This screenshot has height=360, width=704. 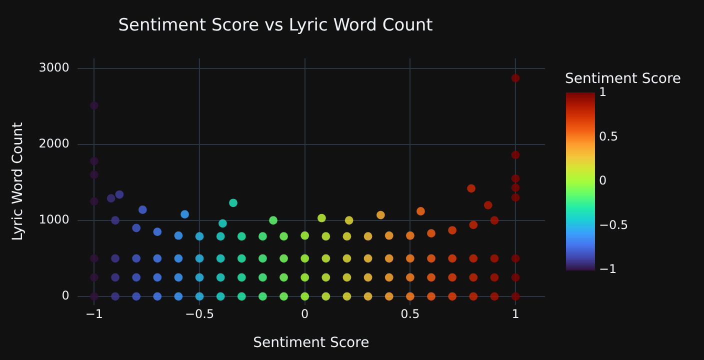 I want to click on color-bar-title: Sentiment Score, so click(x=623, y=79).